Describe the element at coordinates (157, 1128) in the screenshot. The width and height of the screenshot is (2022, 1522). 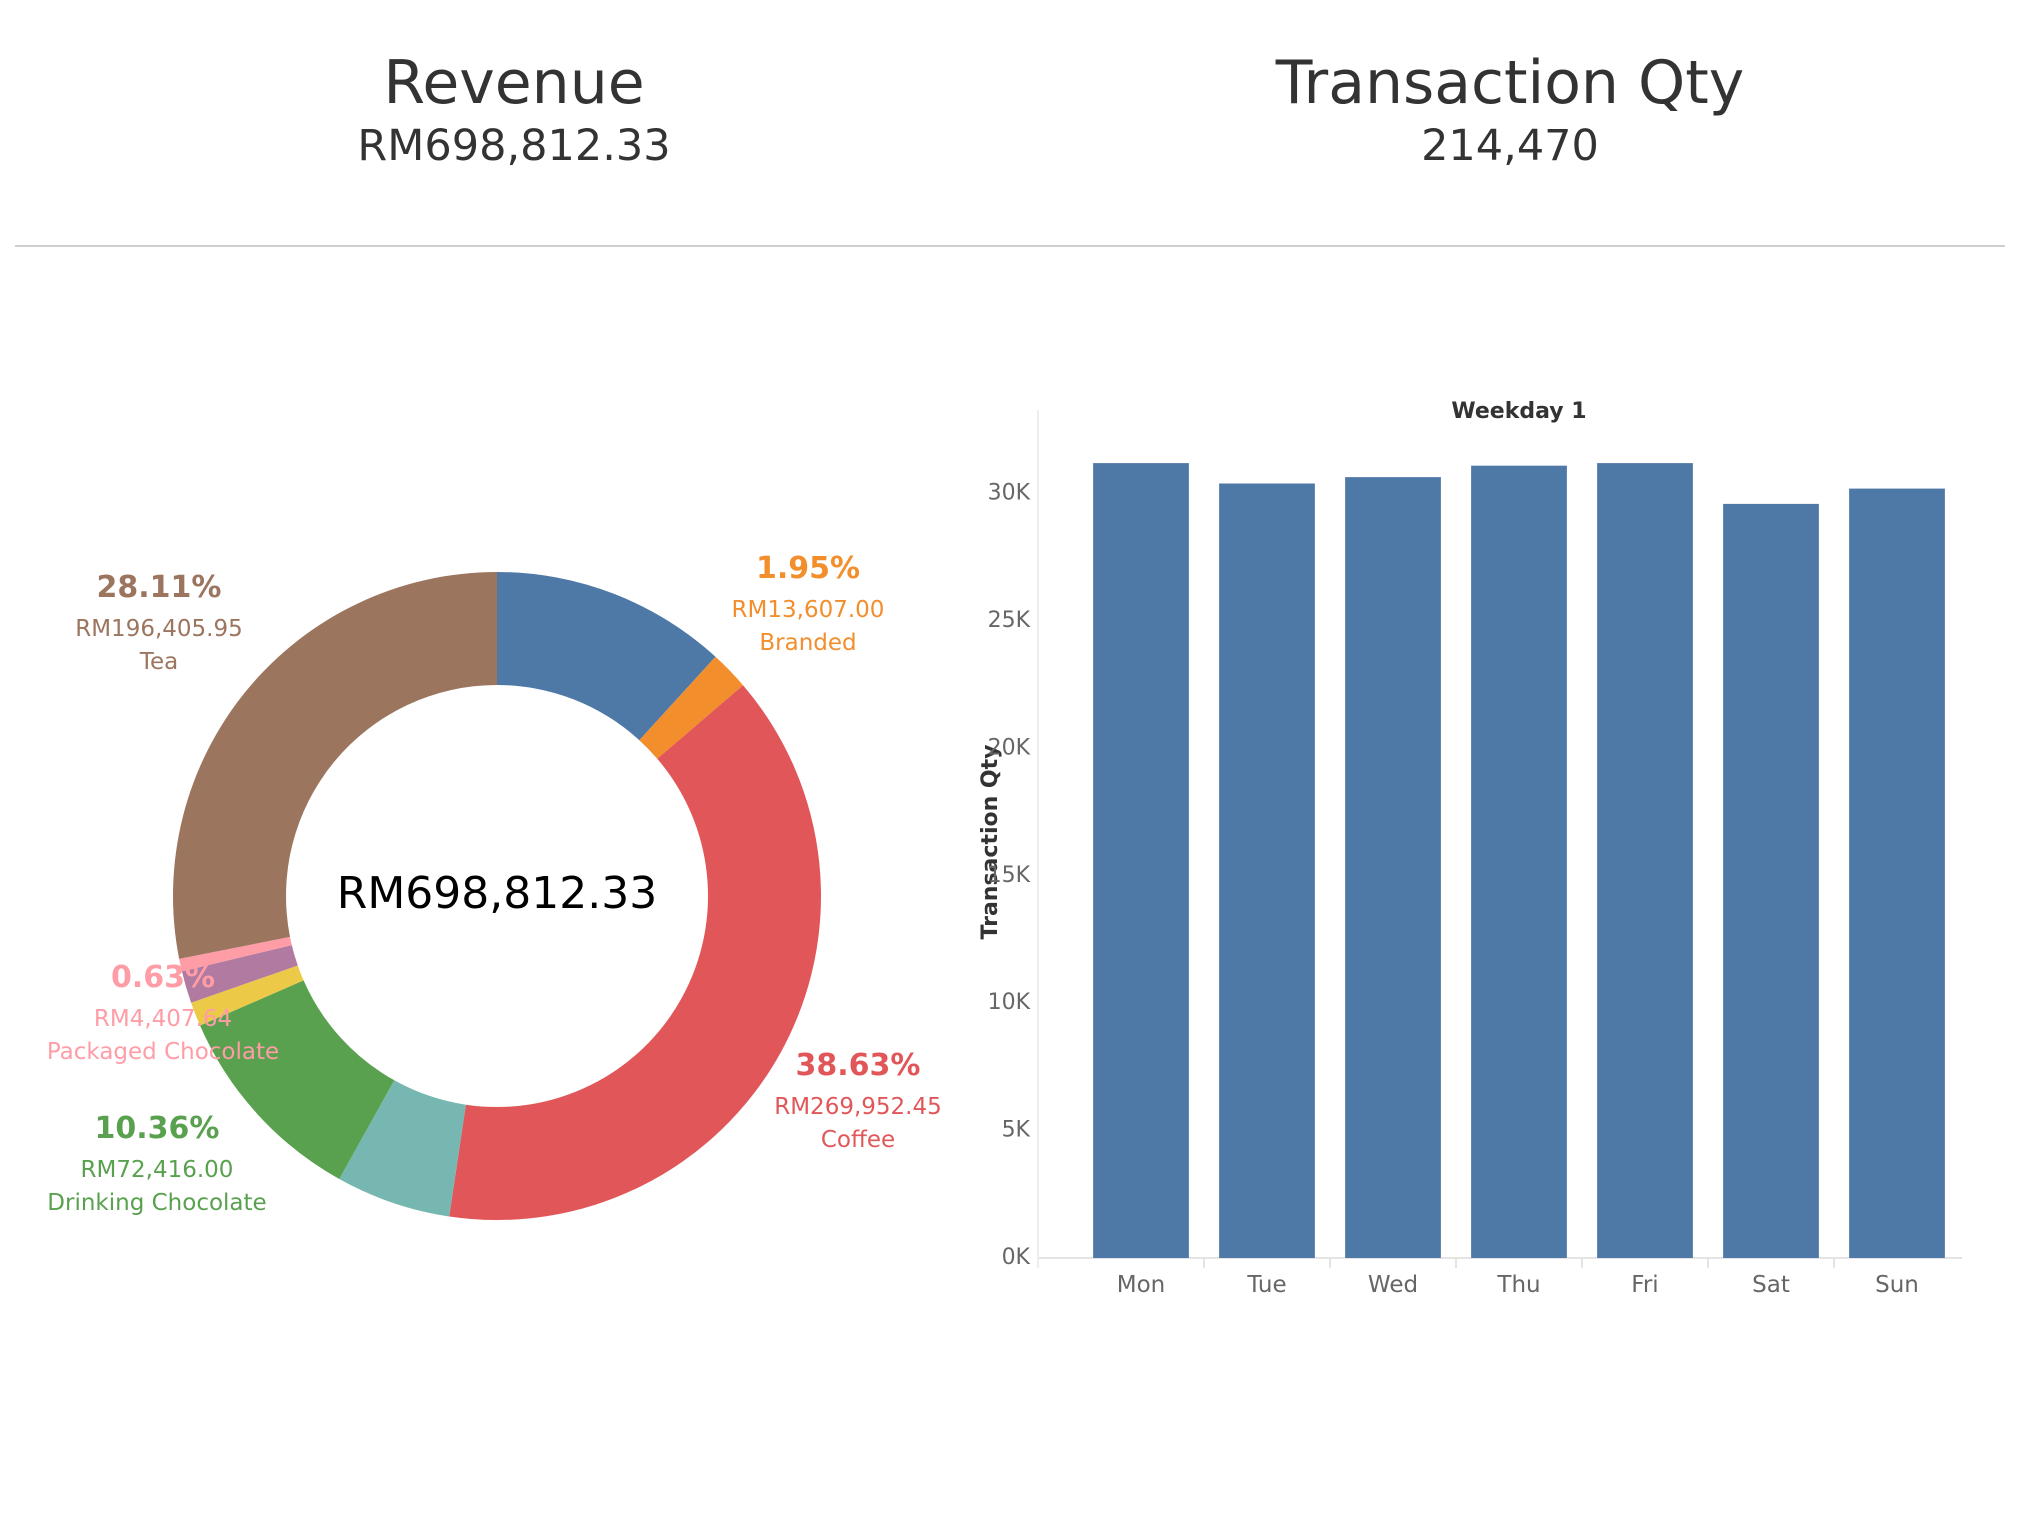
I see `donut-label-percent-drinking-chocolate: 10.36%` at that location.